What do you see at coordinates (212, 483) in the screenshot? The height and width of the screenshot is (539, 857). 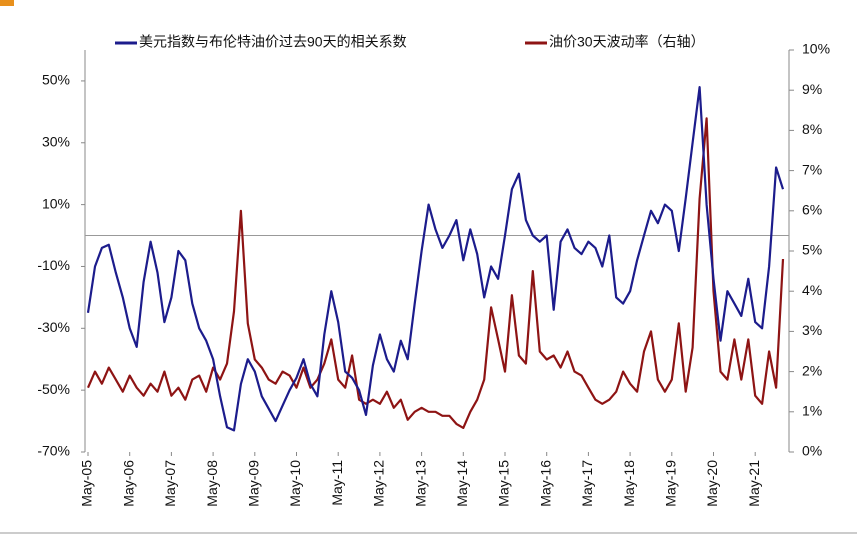 I see `x-tick-label: May-08` at bounding box center [212, 483].